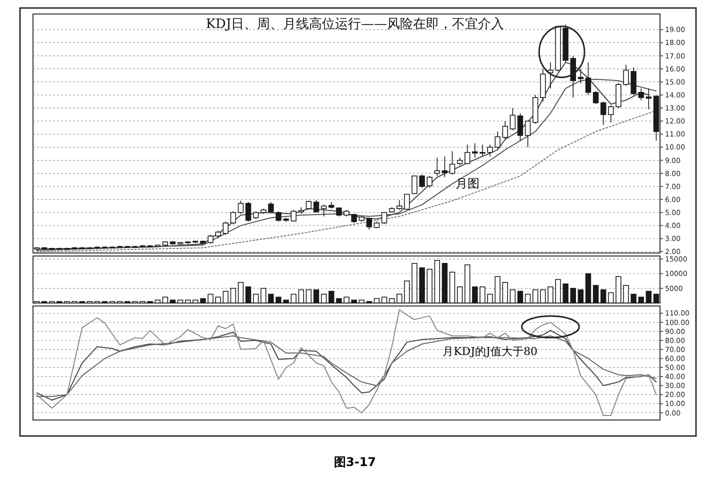 This screenshot has width=708, height=484. Describe the element at coordinates (355, 462) in the screenshot. I see `caption: 图3-17` at that location.